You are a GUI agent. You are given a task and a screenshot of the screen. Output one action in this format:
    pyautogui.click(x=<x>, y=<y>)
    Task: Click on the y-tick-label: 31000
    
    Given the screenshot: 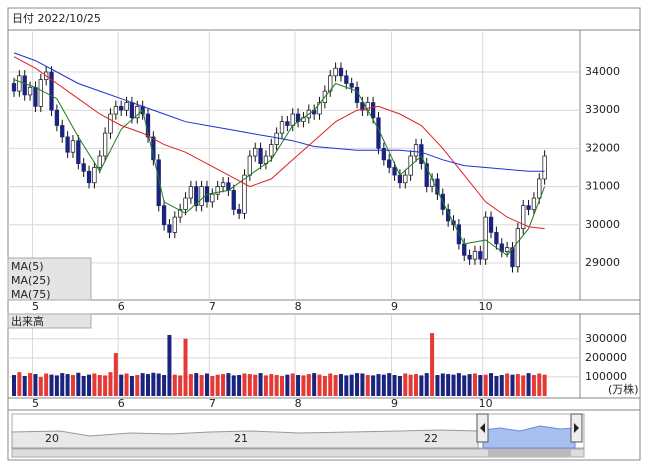 What is the action you would take?
    pyautogui.click(x=602, y=186)
    